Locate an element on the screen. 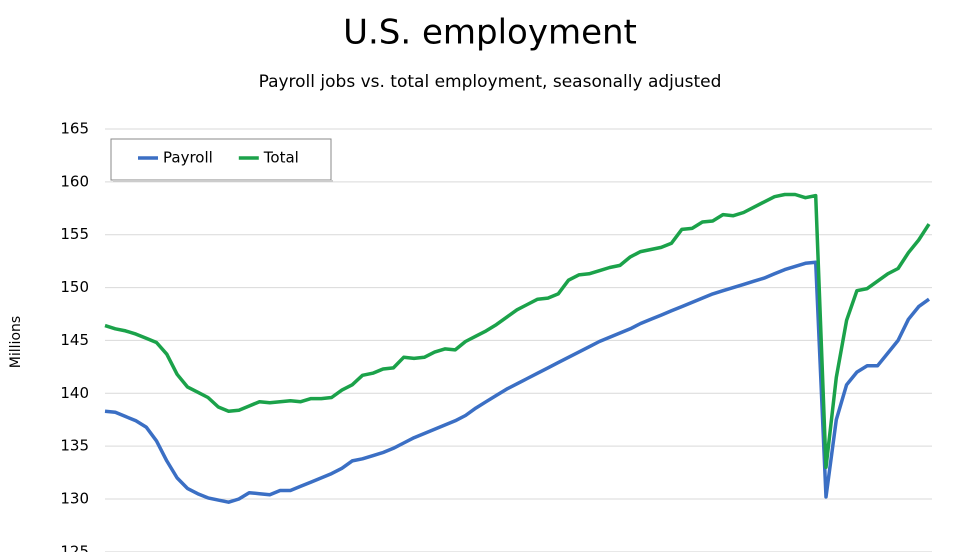  chart-title: U.S. employment is located at coordinates (490, 33).